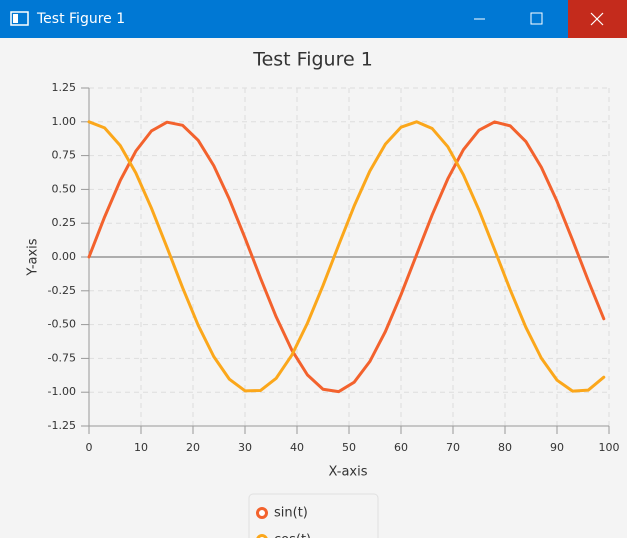 The width and height of the screenshot is (627, 538). Describe the element at coordinates (313, 515) in the screenshot. I see `legend-box` at that location.